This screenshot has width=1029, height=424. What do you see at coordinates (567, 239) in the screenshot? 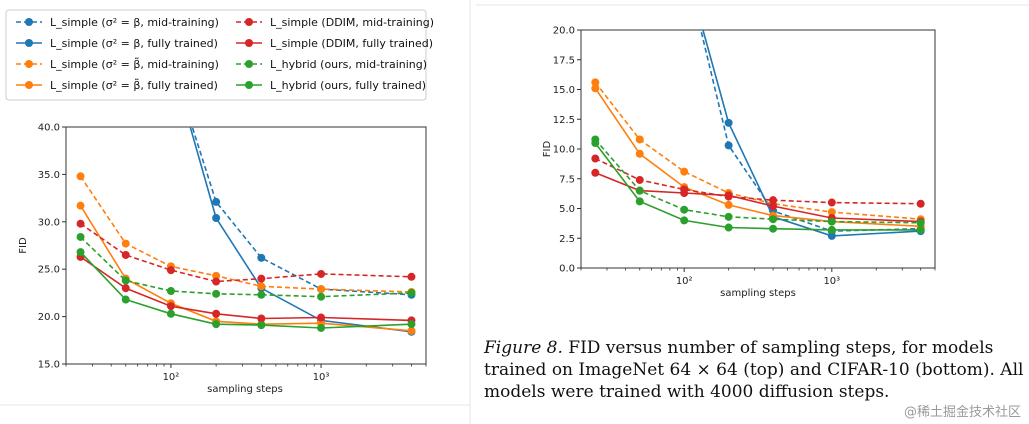
I see `y-tick-label: 2.5` at bounding box center [567, 239].